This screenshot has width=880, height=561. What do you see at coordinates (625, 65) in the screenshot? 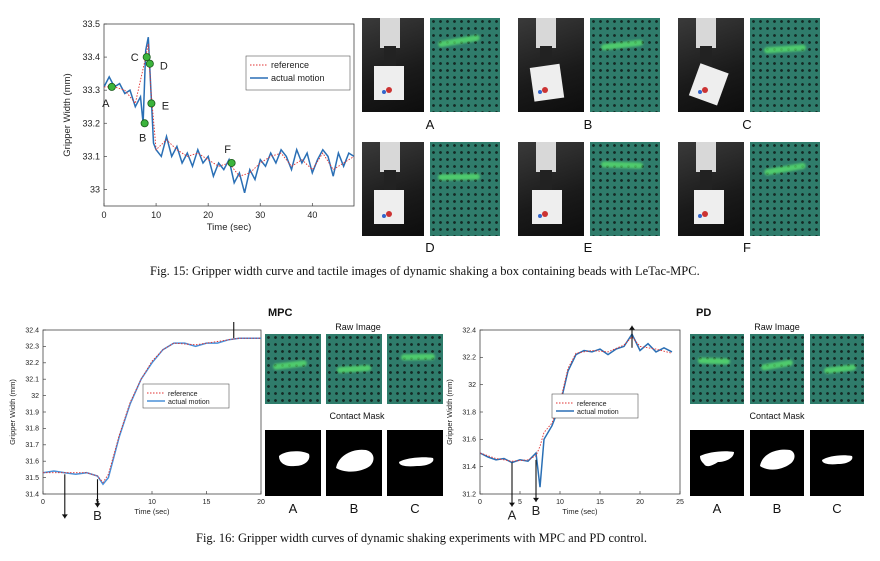
I see `tactile-image-b` at bounding box center [625, 65].